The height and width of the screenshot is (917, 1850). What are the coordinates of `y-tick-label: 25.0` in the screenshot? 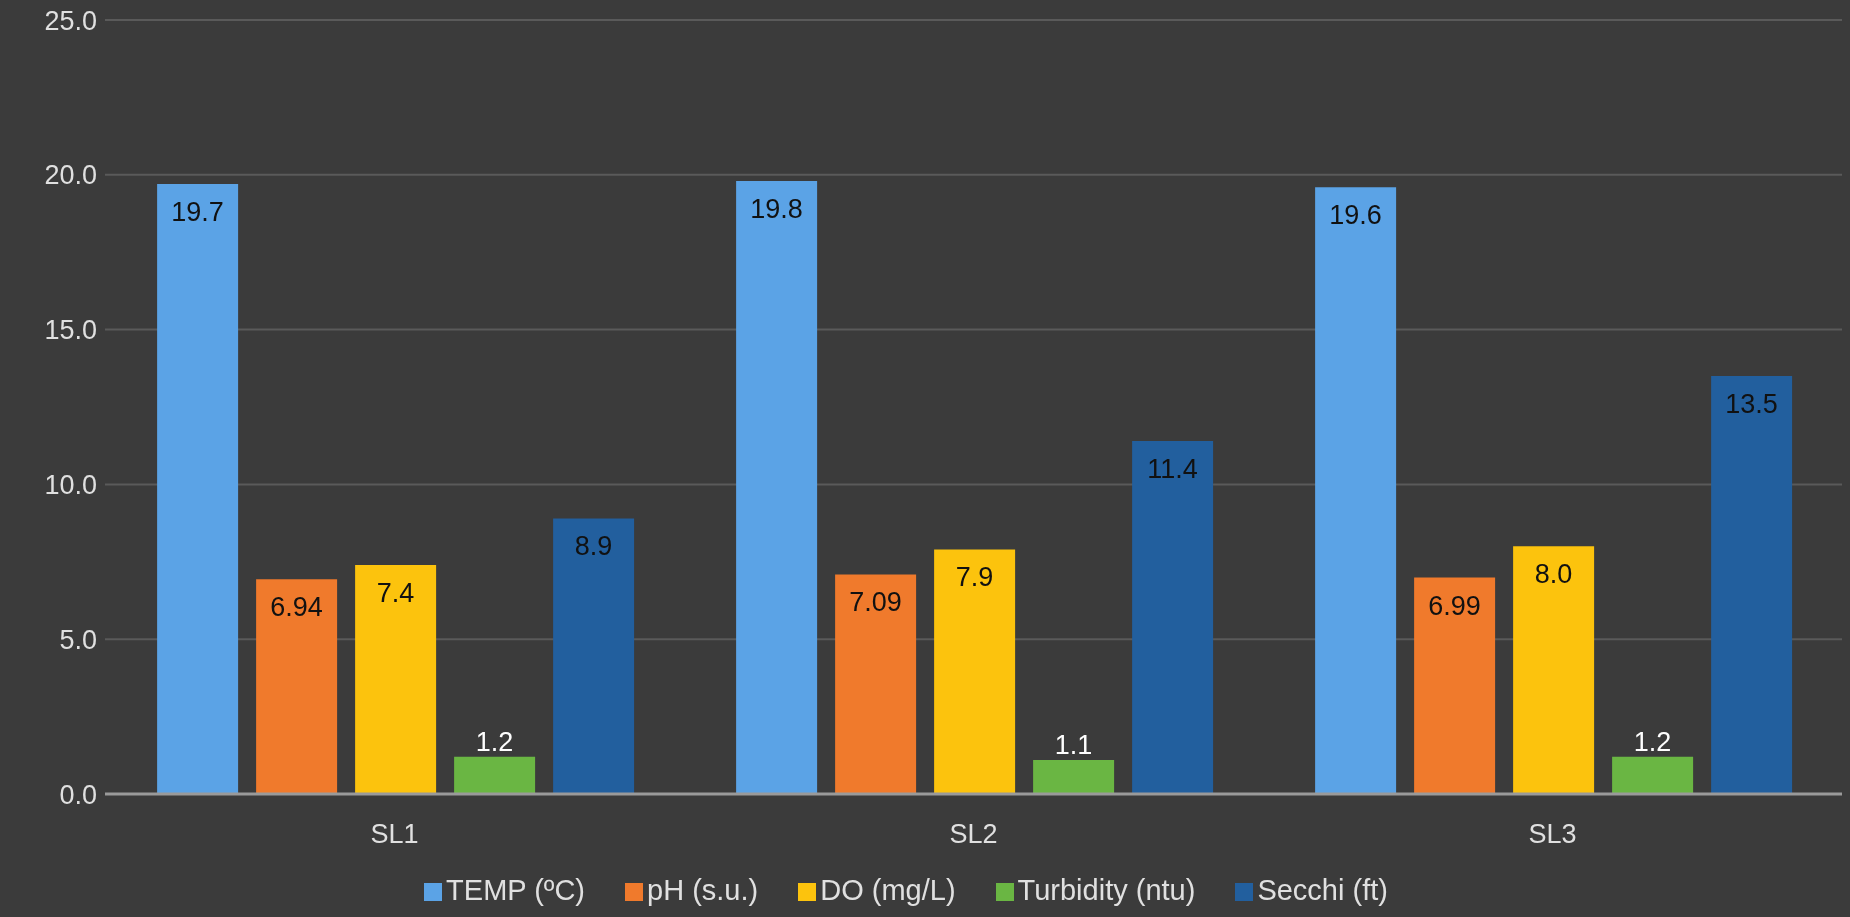 It's located at (70, 20).